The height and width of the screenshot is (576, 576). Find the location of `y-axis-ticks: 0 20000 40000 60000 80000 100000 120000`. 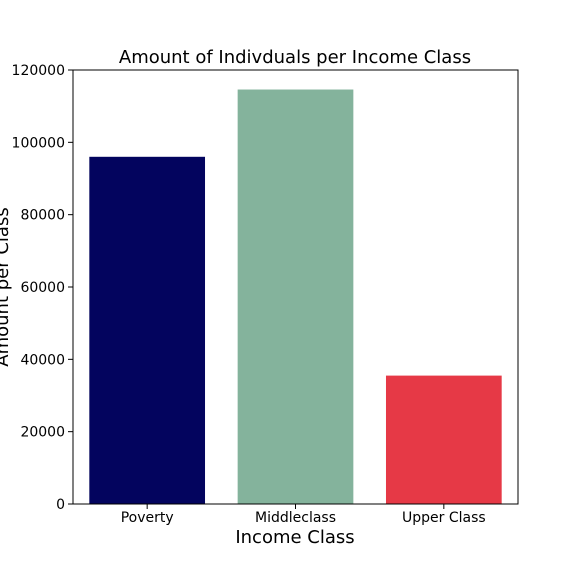

y-axis-ticks: 0 20000 40000 60000 80000 100000 120000 is located at coordinates (42, 288).